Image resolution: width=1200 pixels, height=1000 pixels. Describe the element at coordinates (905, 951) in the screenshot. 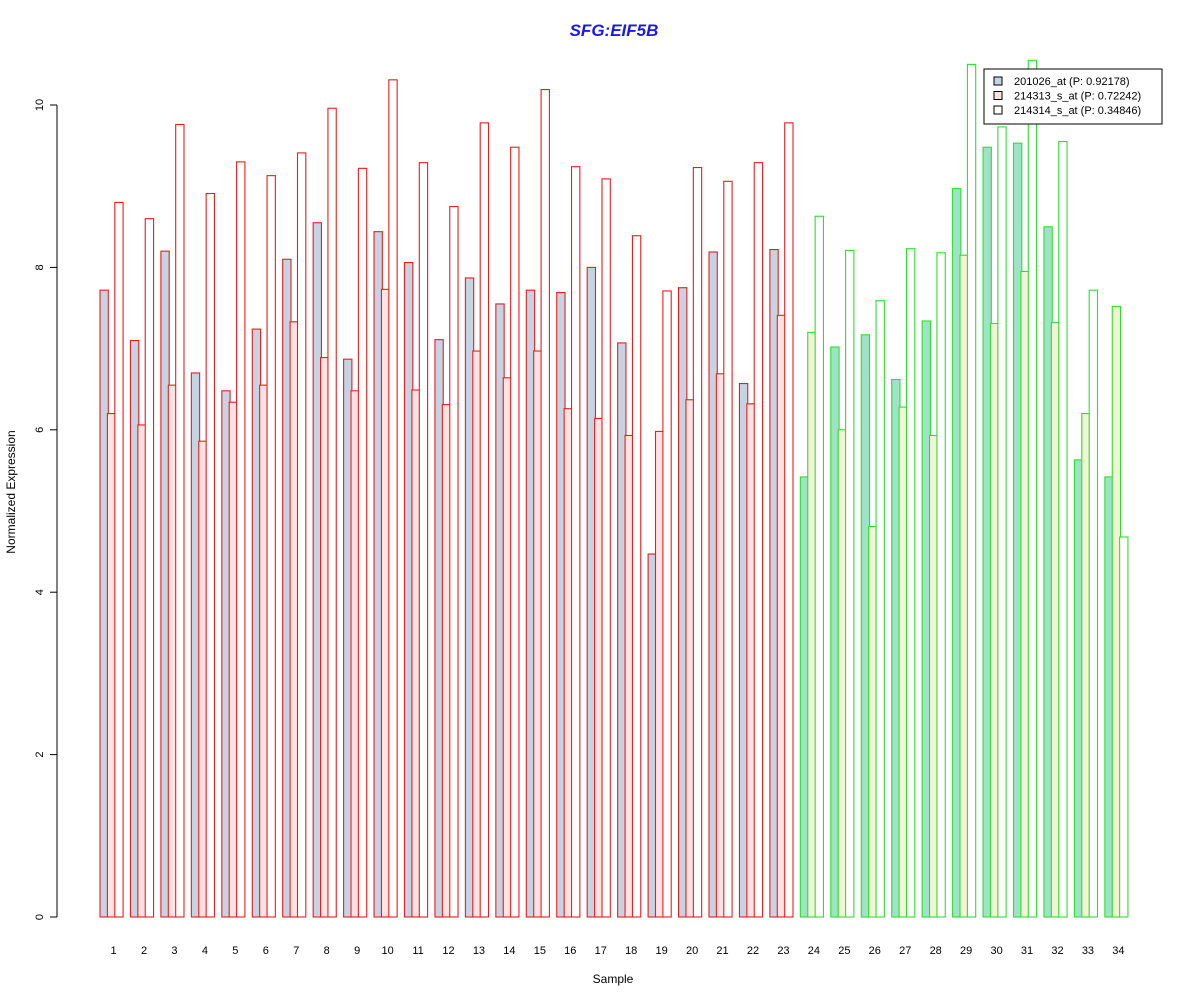

I see `x-tick-label-27: 27` at that location.